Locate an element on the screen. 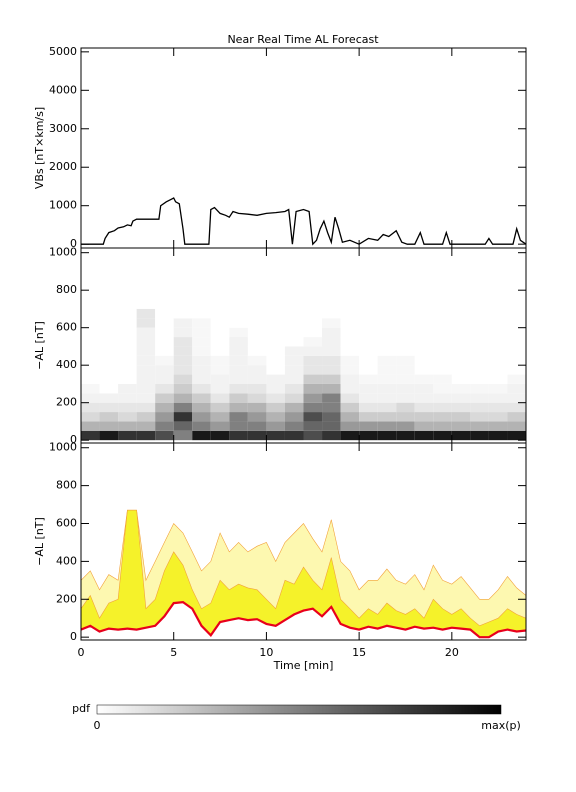  y-tick-label: 200 is located at coordinates (66, 402).